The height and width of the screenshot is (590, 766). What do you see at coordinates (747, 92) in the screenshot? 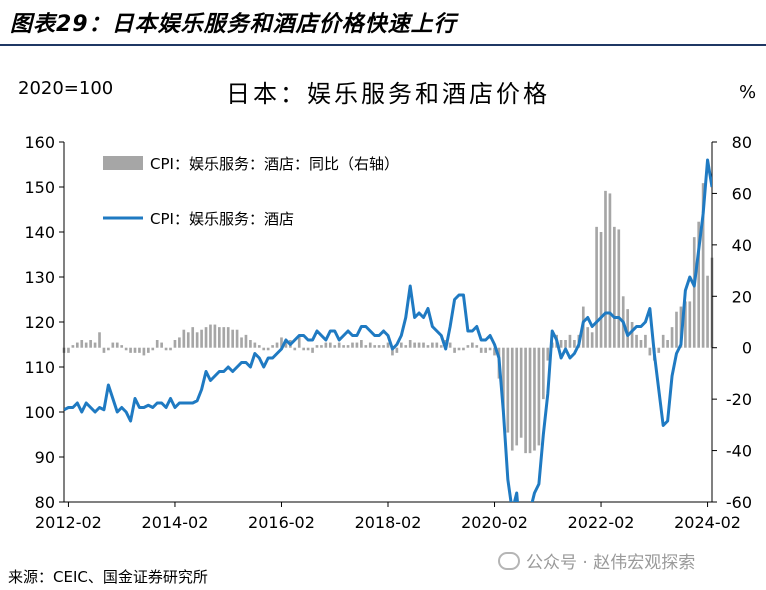
I see `right-axis-unit: %` at bounding box center [747, 92].